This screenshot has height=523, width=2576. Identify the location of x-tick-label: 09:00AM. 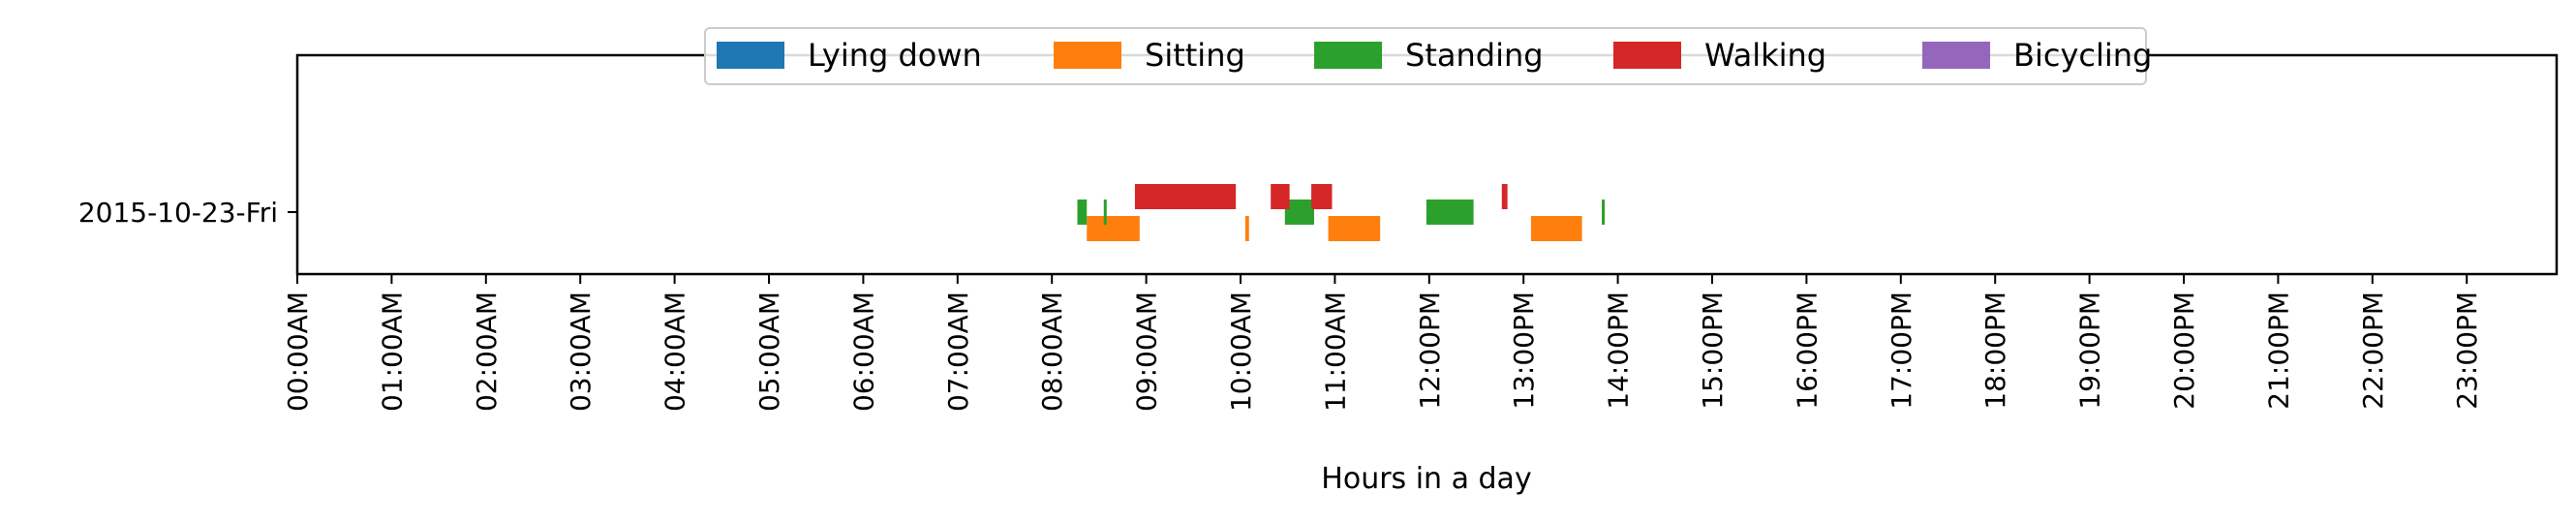
(1147, 352).